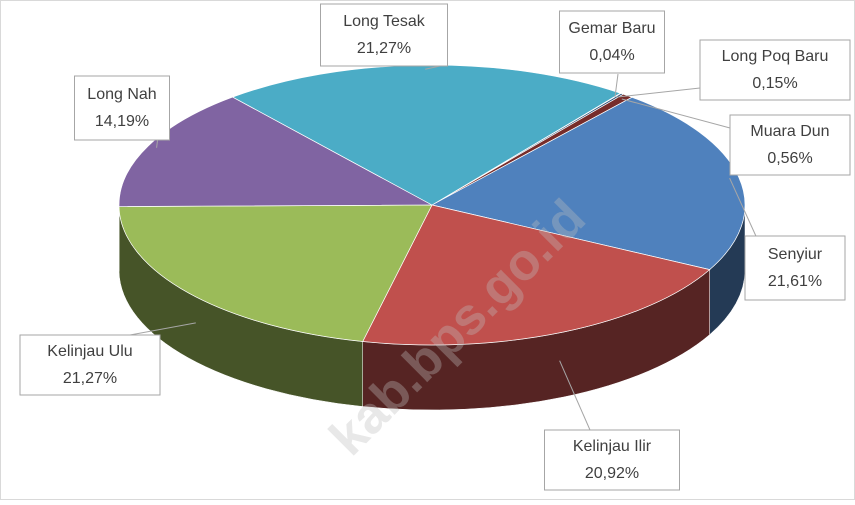 The width and height of the screenshot is (855, 505). Describe the element at coordinates (89, 351) in the screenshot. I see `label-name: Kelinjau Ulu` at that location.